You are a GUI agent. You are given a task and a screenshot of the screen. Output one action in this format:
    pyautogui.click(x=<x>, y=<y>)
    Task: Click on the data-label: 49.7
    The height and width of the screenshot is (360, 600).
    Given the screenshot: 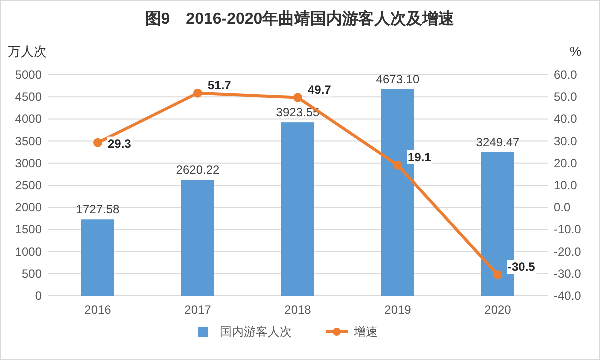 What is the action you would take?
    pyautogui.click(x=320, y=89)
    